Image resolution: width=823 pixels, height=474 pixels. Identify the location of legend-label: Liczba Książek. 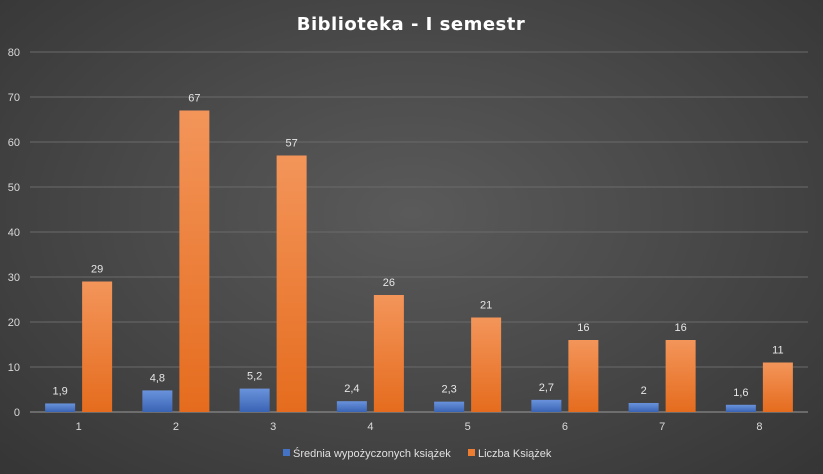
(515, 454).